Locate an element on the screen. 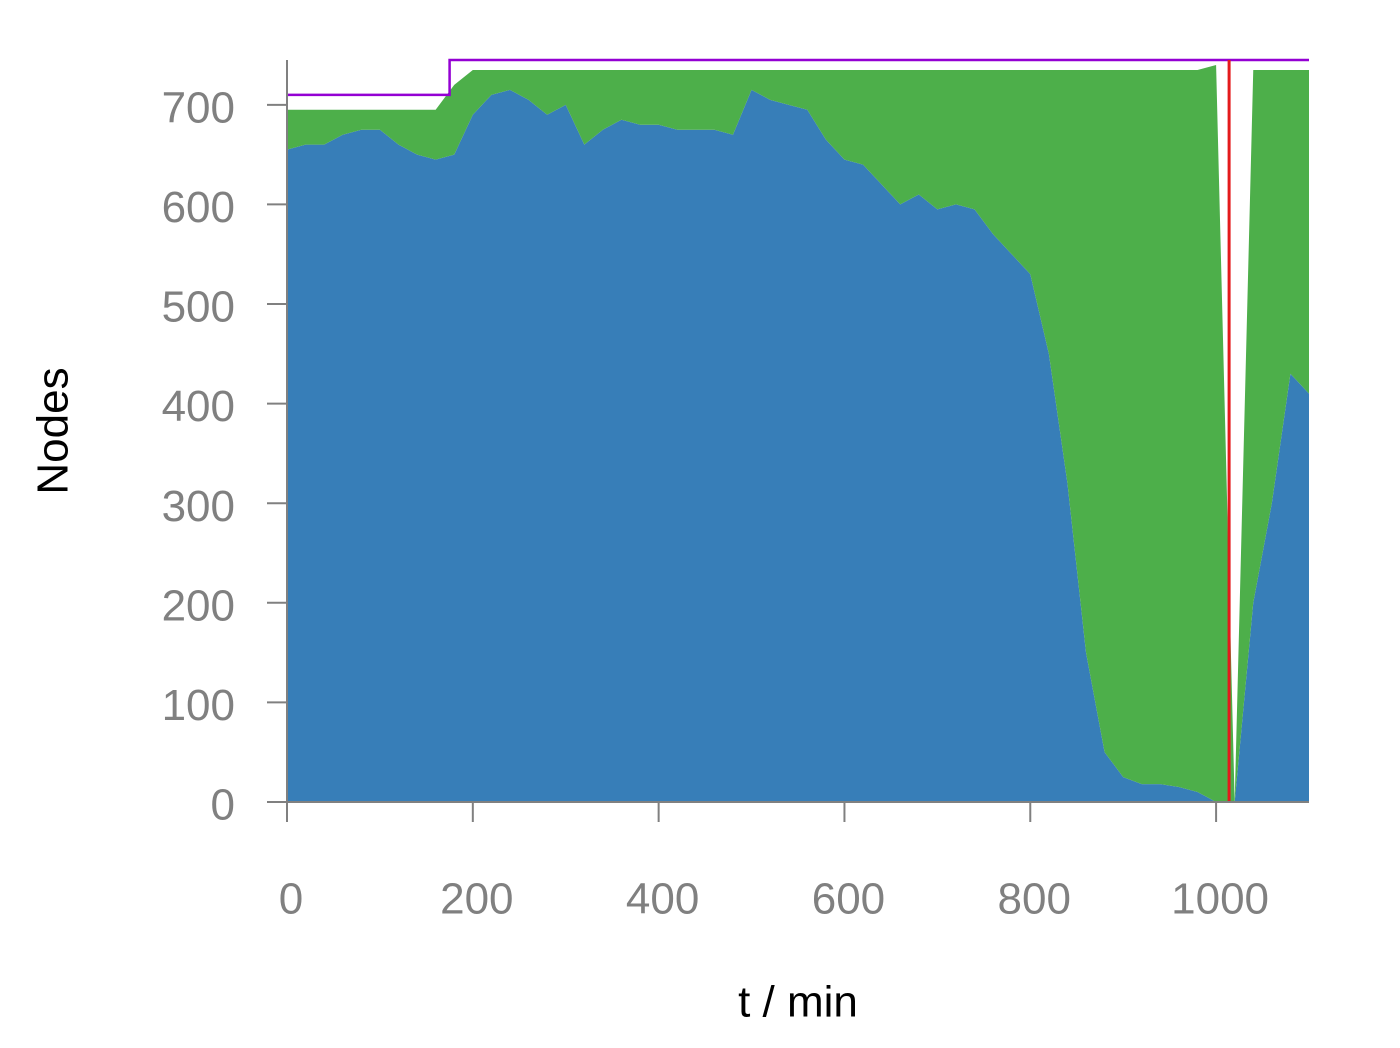 The image size is (1400, 1048). y-tick-label: 0 is located at coordinates (223, 805).